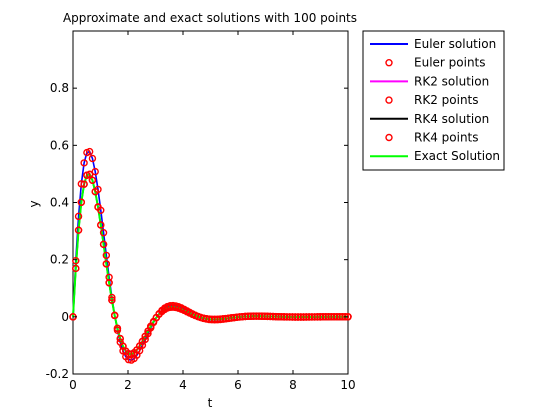 Image resolution: width=560 pixels, height=420 pixels. I want to click on x-tick-label: 4, so click(183, 385).